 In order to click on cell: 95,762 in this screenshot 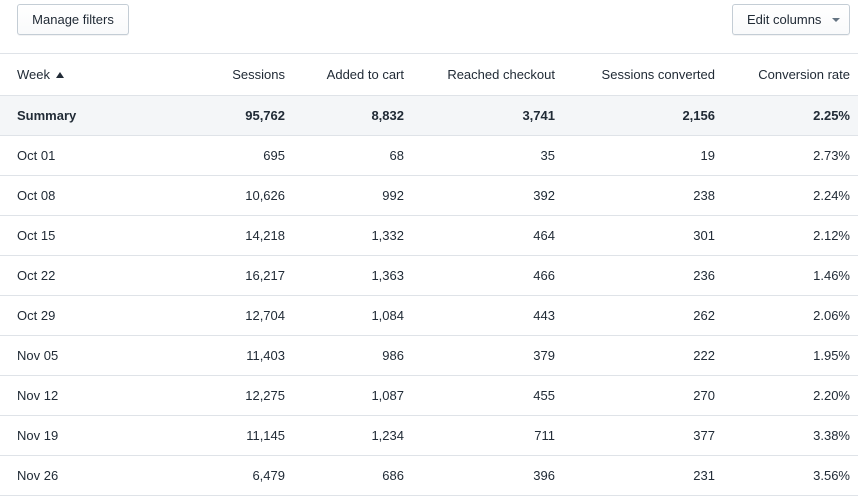, I will do `click(265, 115)`.